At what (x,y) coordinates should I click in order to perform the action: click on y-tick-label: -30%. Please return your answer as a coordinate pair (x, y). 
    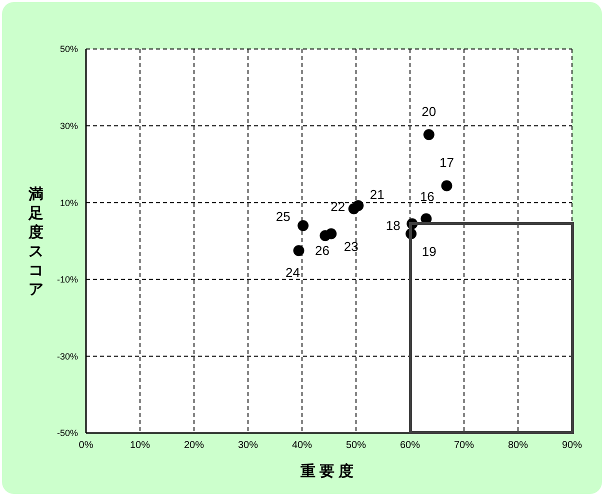
    Looking at the image, I should click on (67, 356).